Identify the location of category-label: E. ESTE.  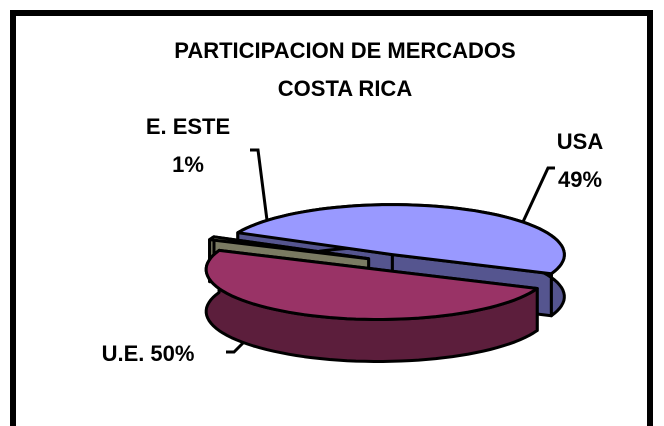
(188, 126).